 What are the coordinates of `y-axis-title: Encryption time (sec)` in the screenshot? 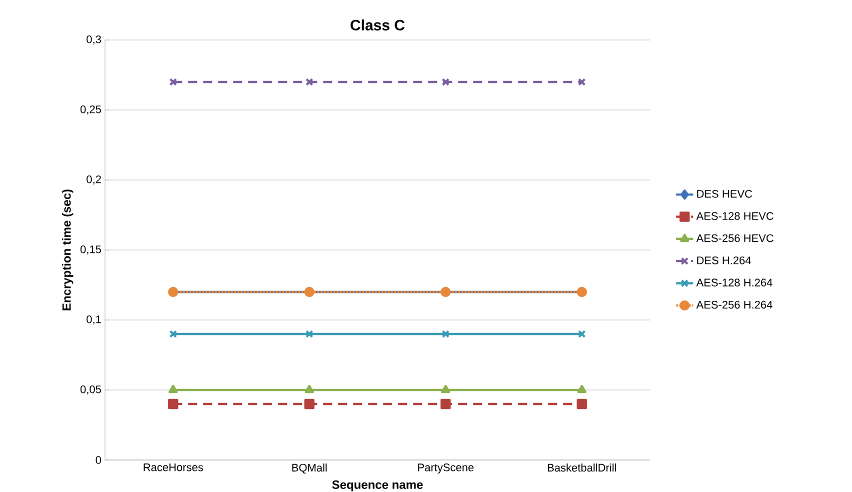 It's located at (68, 250).